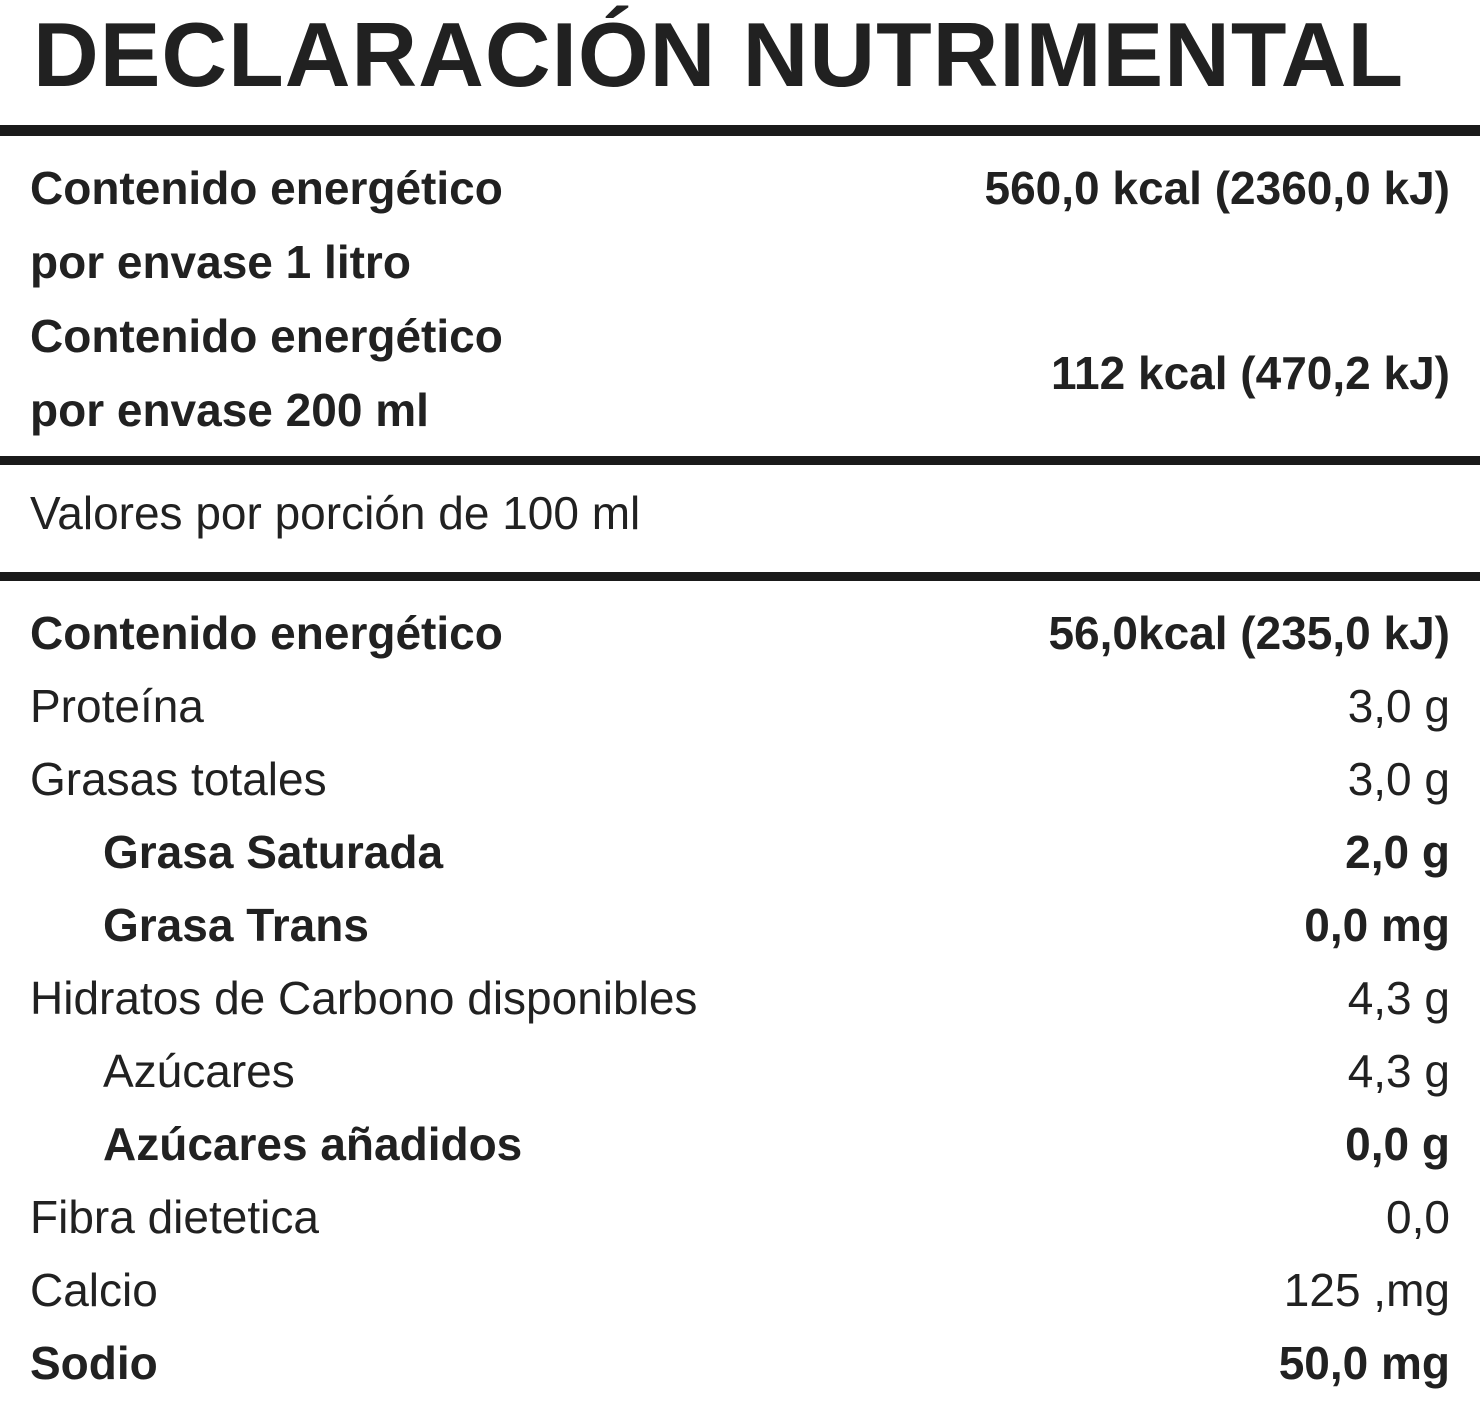 The image size is (1480, 1406). What do you see at coordinates (266, 633) in the screenshot?
I see `nutrient-label: Contenido energético` at bounding box center [266, 633].